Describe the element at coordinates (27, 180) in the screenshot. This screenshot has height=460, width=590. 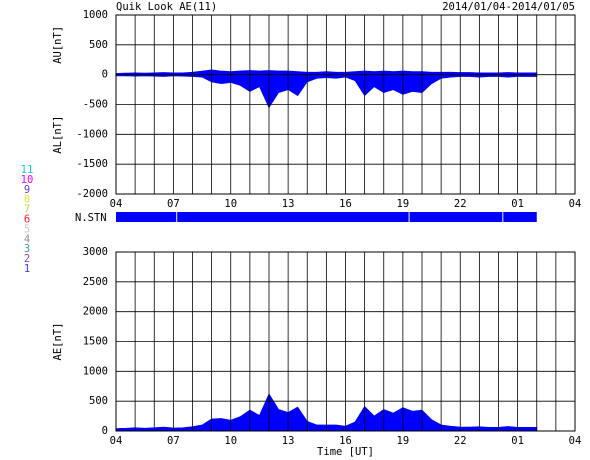
I see `station-level: 10` at that location.